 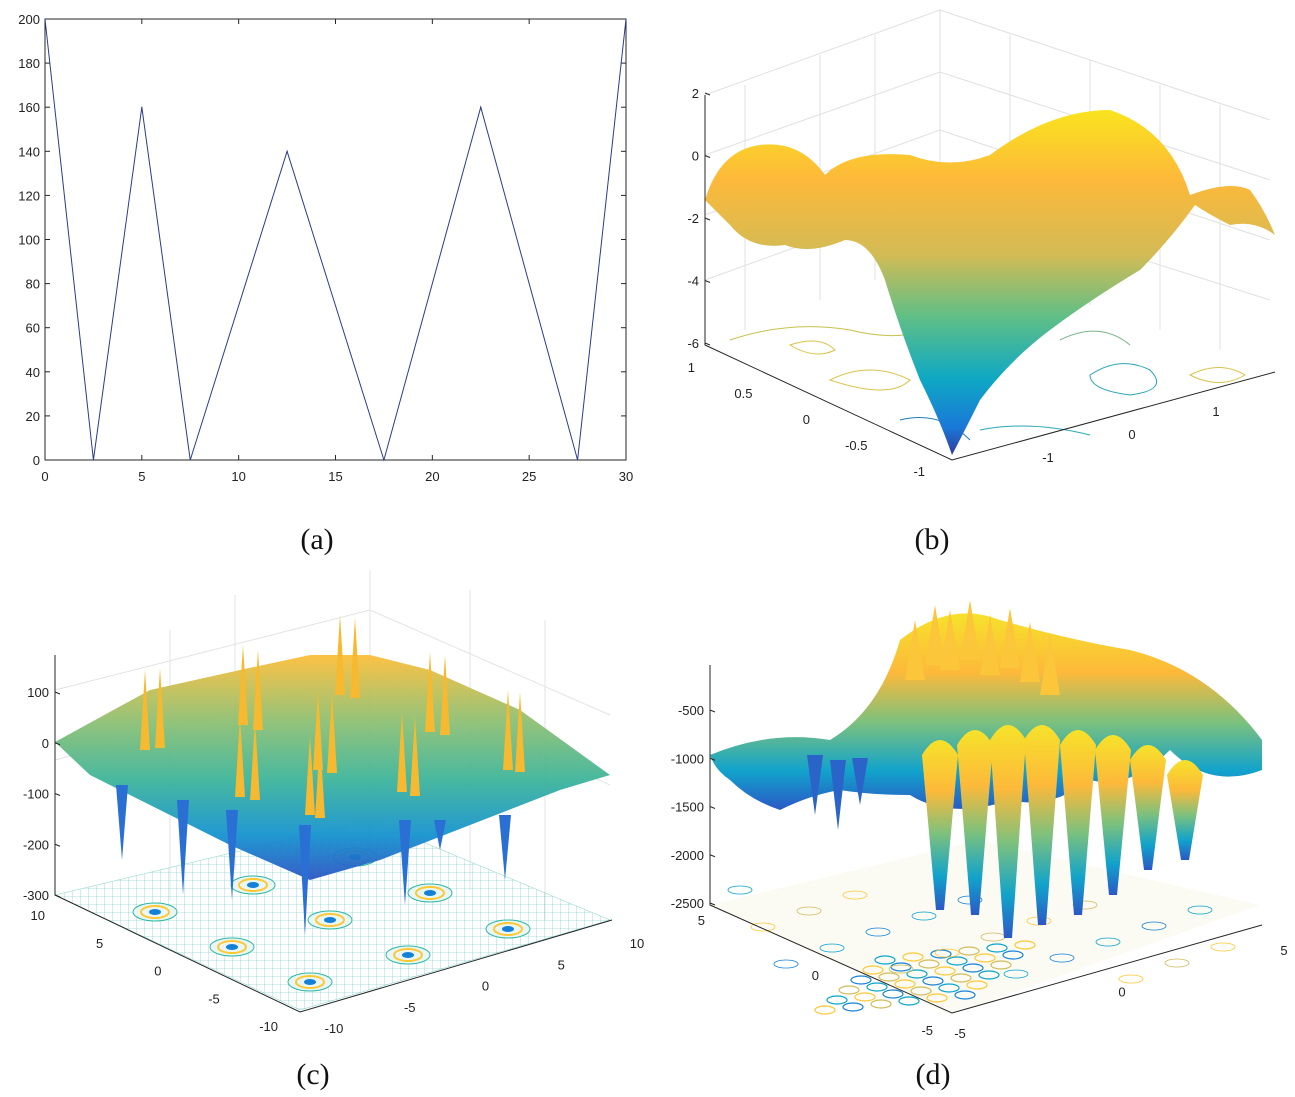 I want to click on y-tick-label: 40, so click(x=33, y=372).